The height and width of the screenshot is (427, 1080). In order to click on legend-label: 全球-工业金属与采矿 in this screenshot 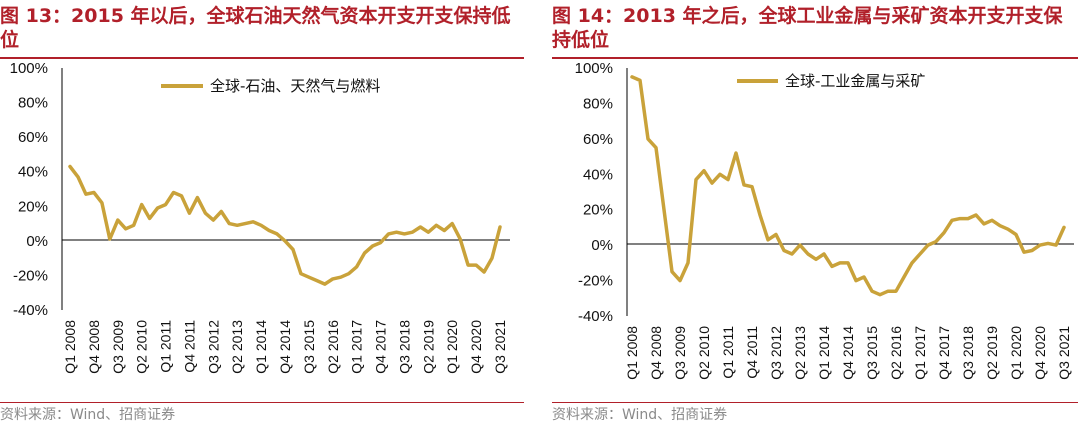, I will do `click(855, 81)`.